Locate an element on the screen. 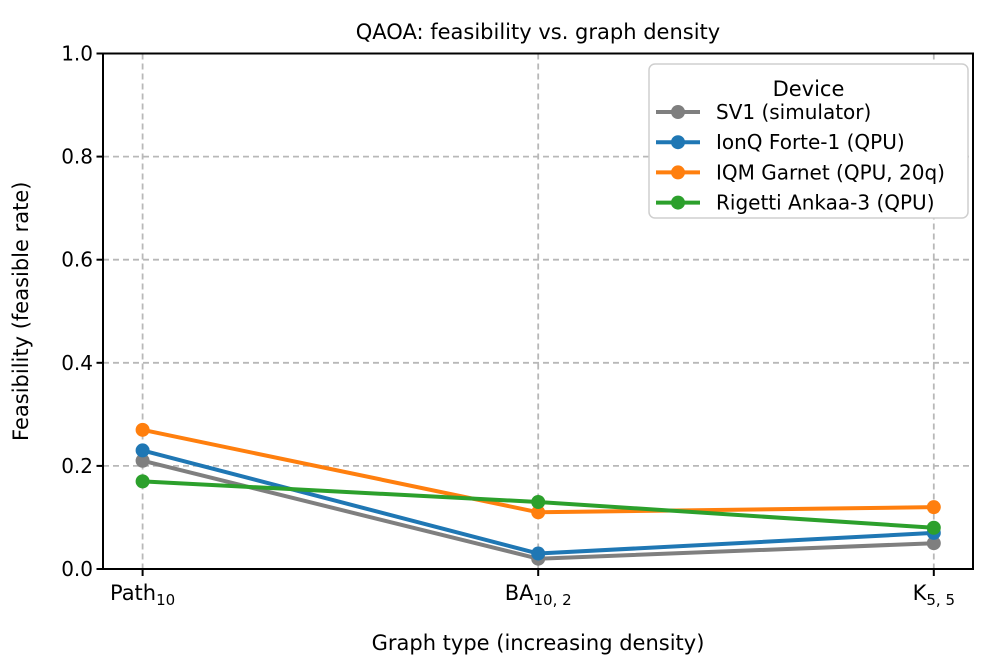 The width and height of the screenshot is (996, 664). y-tick-label: 0.0 is located at coordinates (77, 569).